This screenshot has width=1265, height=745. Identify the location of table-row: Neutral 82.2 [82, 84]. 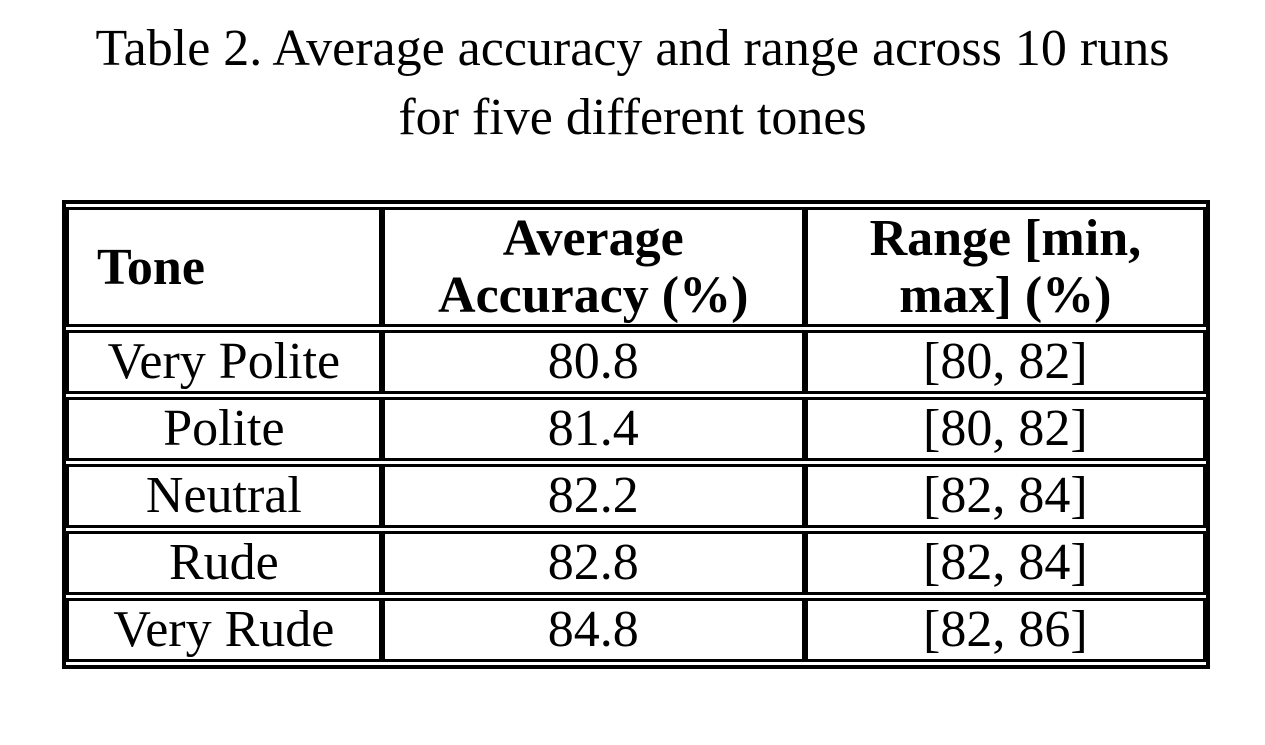
(636, 496).